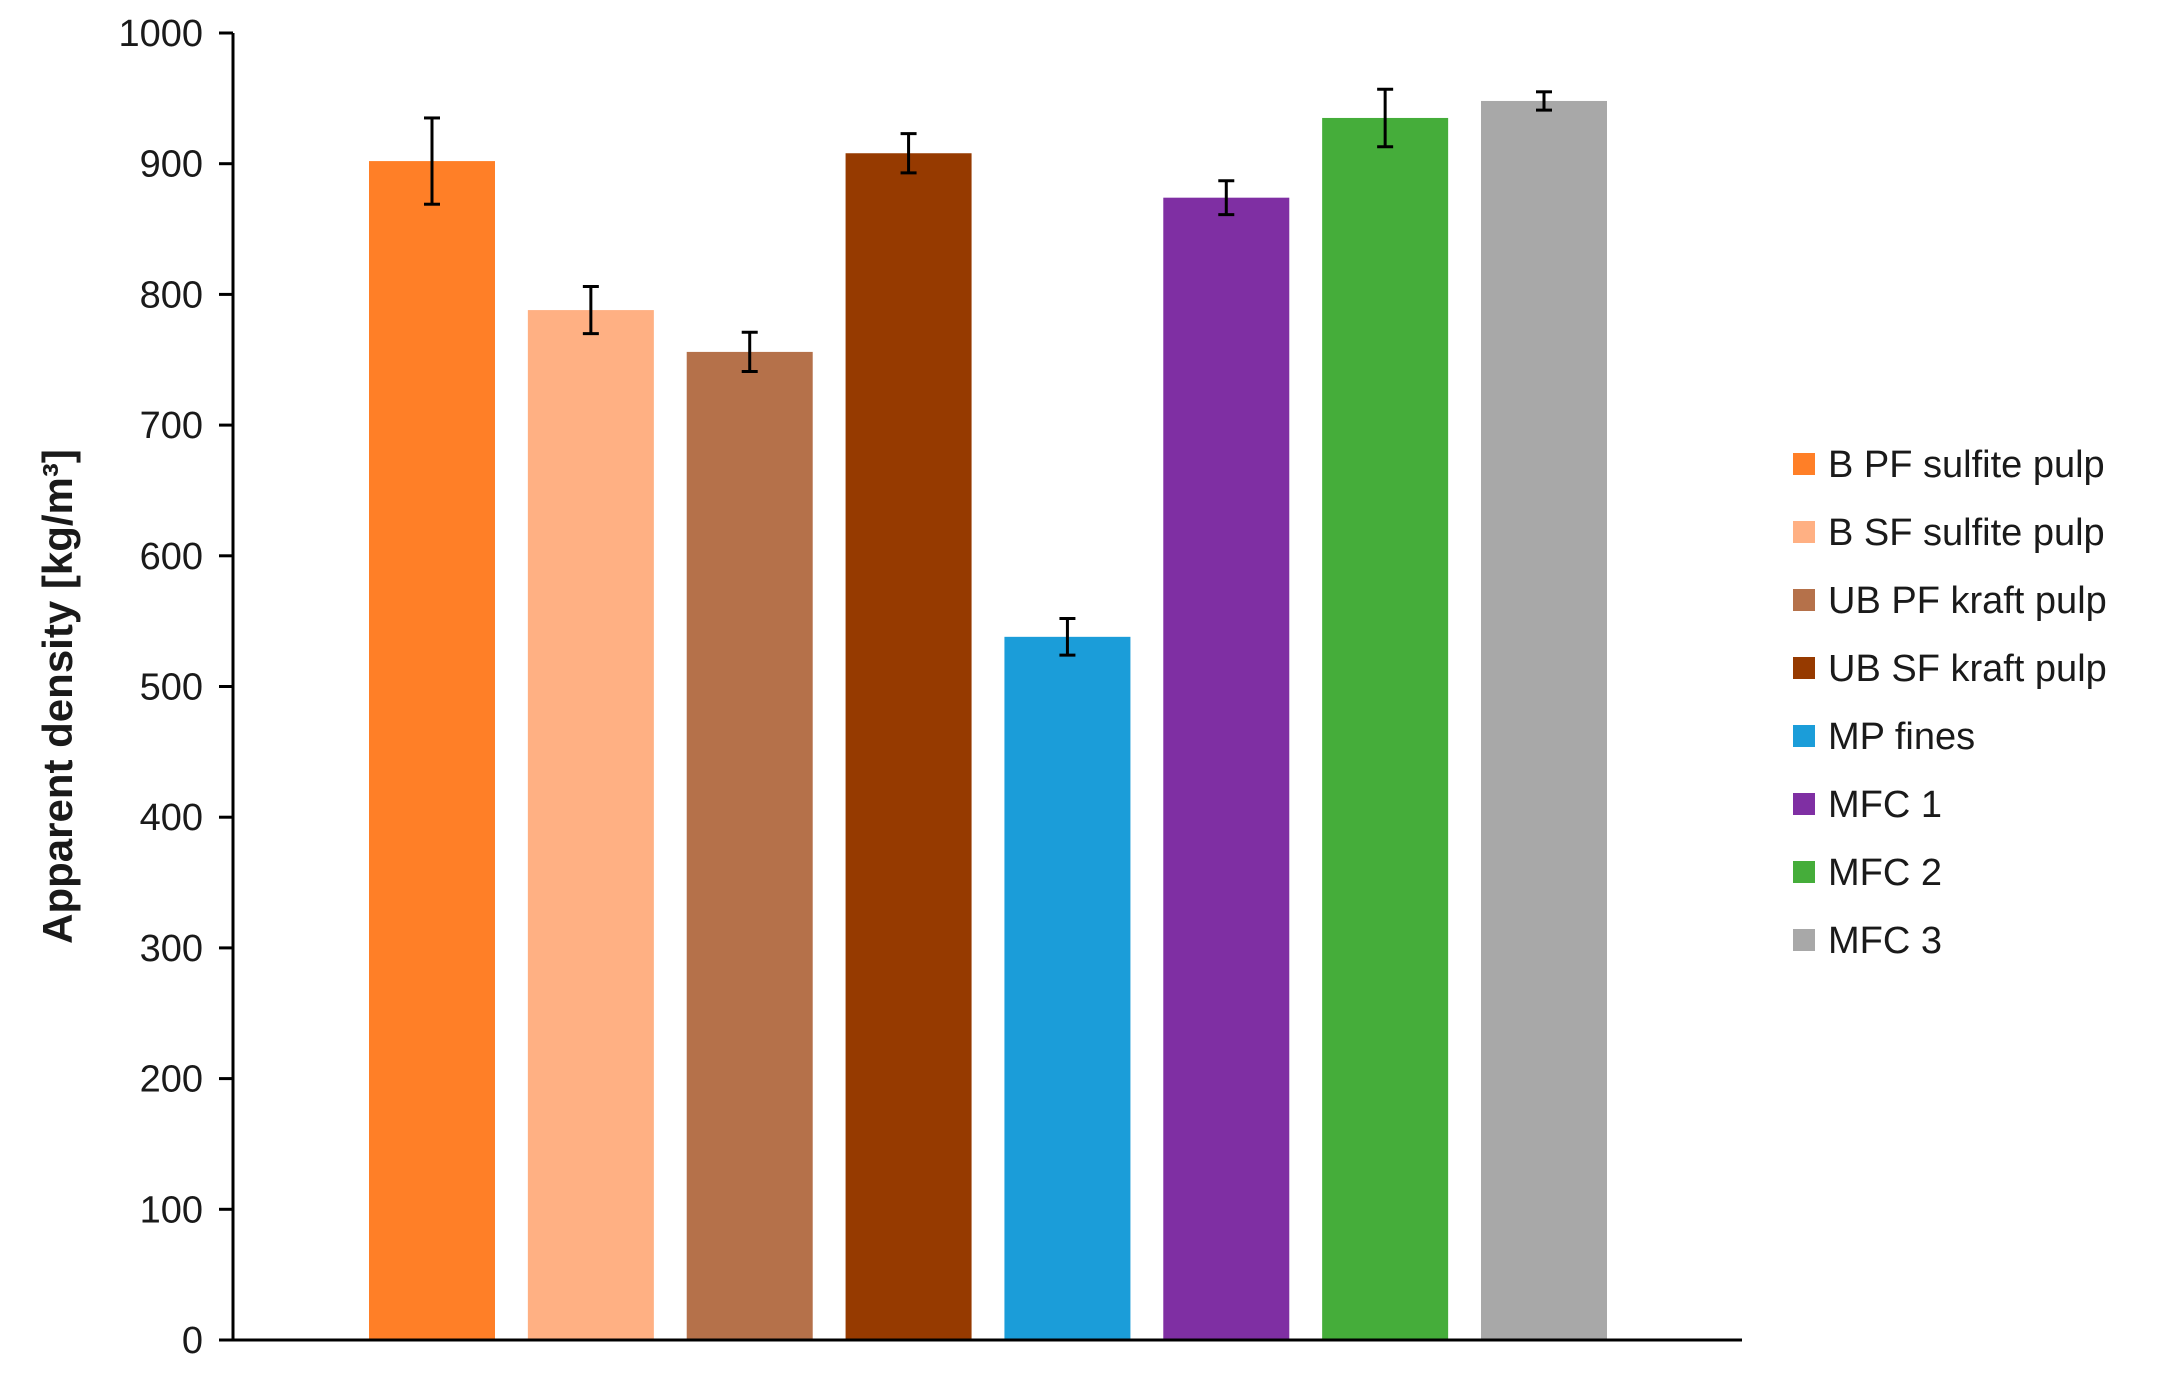 The height and width of the screenshot is (1387, 2176). What do you see at coordinates (1885, 873) in the screenshot?
I see `legend-label: MFC 2` at bounding box center [1885, 873].